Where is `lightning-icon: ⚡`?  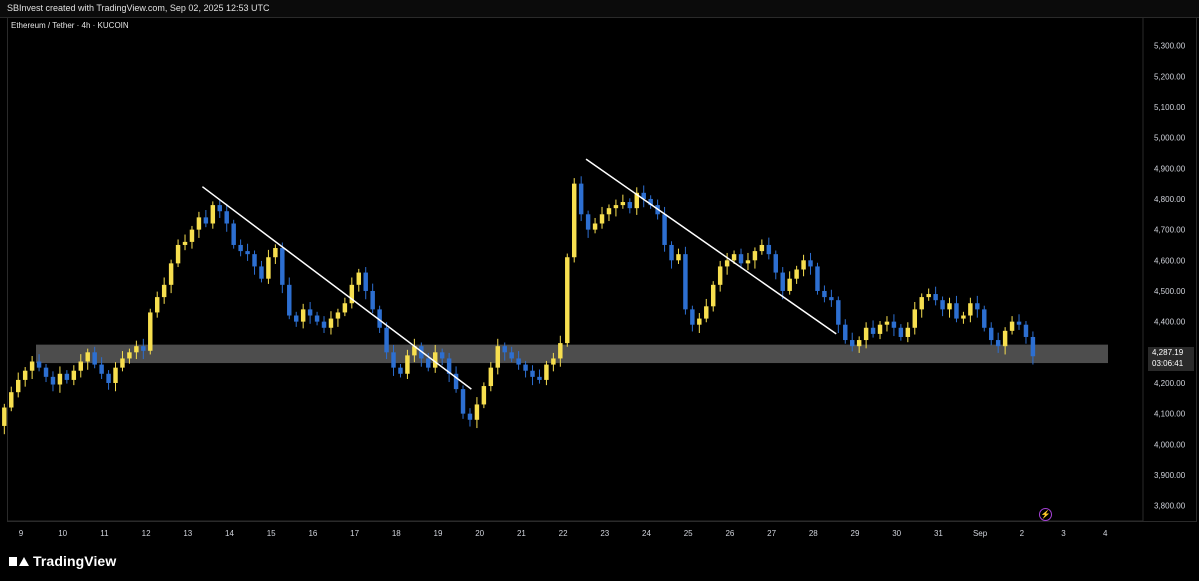 lightning-icon: ⚡ is located at coordinates (1045, 514).